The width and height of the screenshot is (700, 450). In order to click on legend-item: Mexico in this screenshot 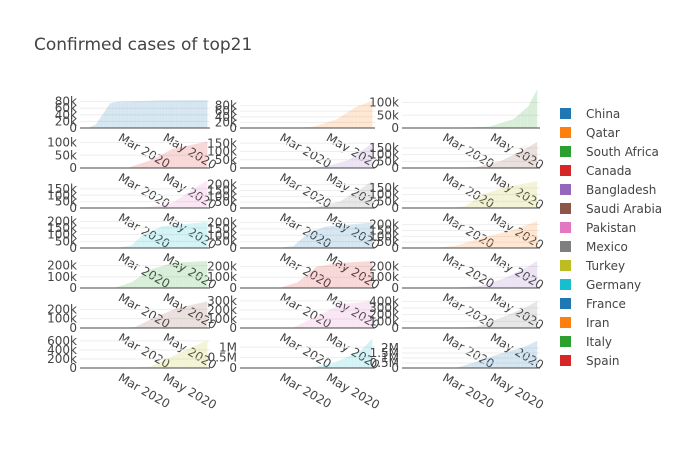, I will do `click(594, 247)`.